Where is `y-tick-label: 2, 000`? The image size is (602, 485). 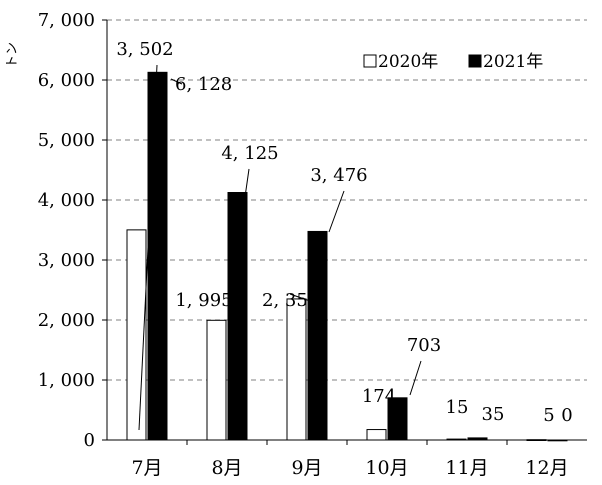 y-tick-label: 2, 000 is located at coordinates (66, 320).